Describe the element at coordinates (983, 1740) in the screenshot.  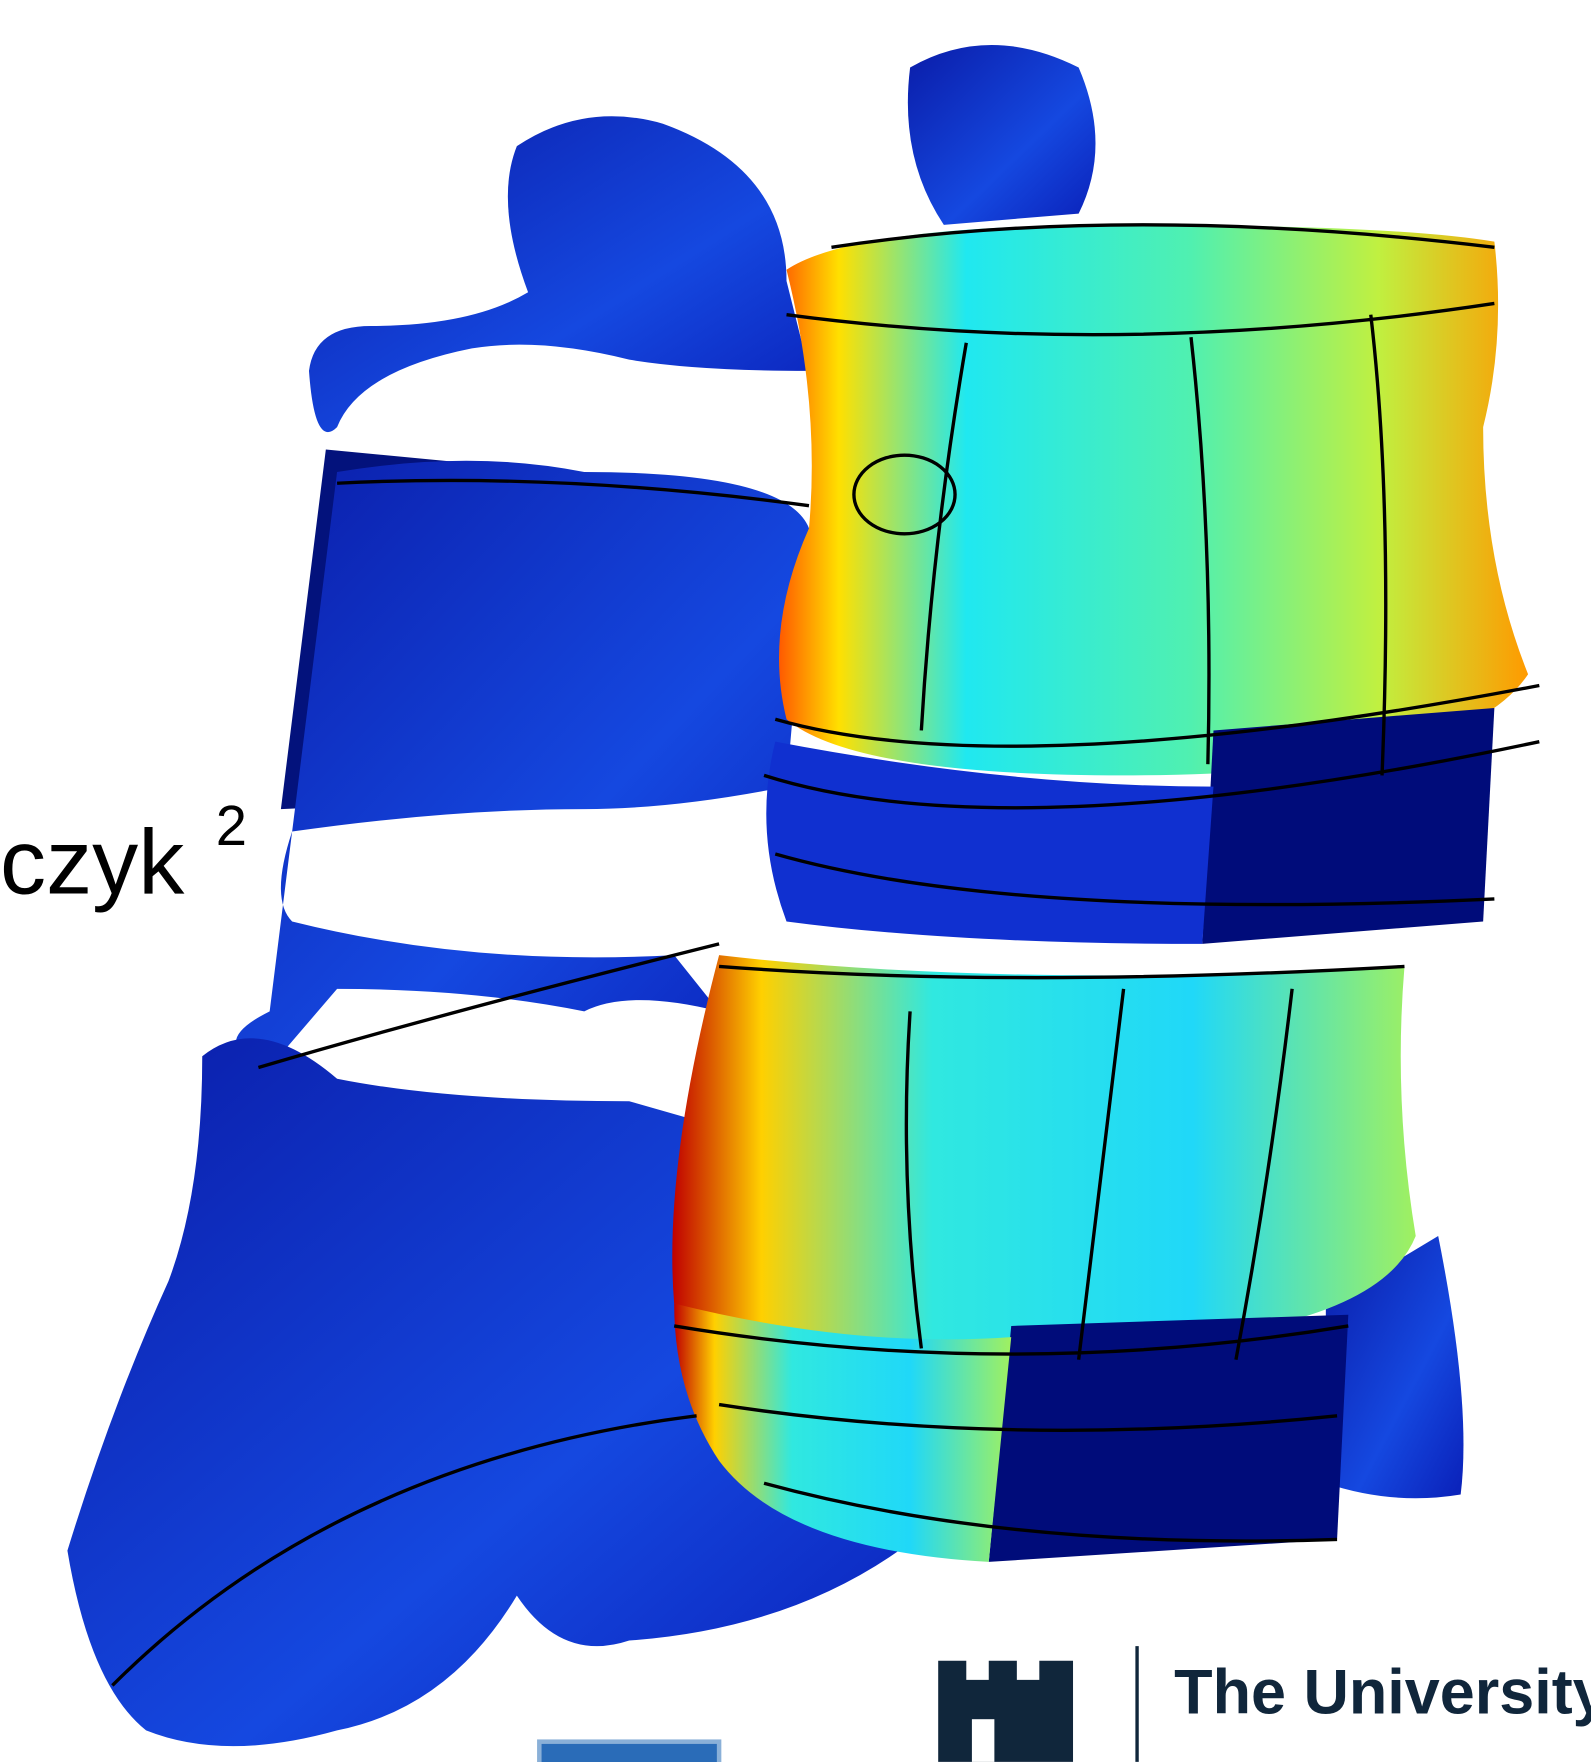
I see `logo-gate` at that location.